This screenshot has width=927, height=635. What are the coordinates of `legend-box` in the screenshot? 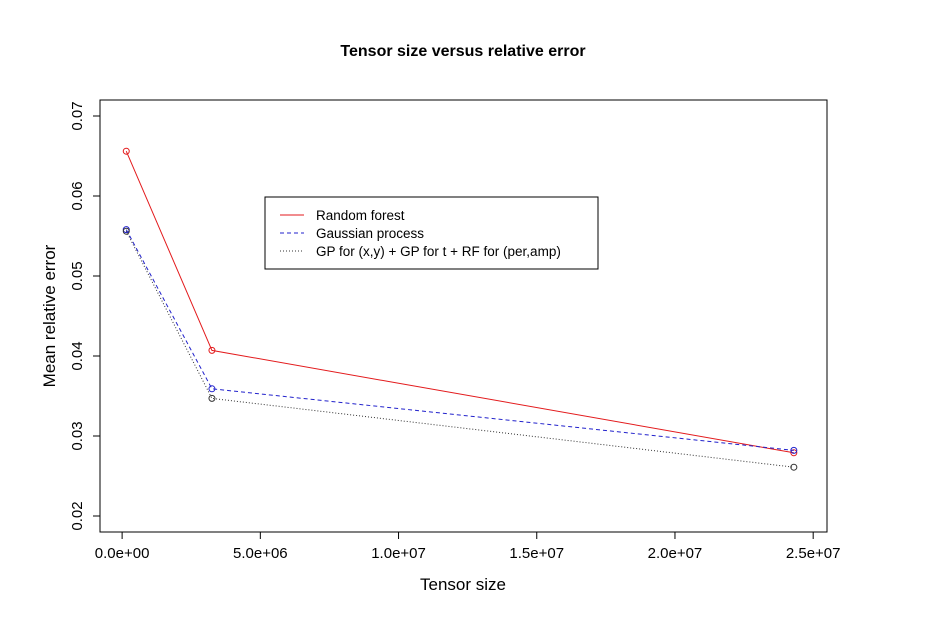 It's located at (431, 233).